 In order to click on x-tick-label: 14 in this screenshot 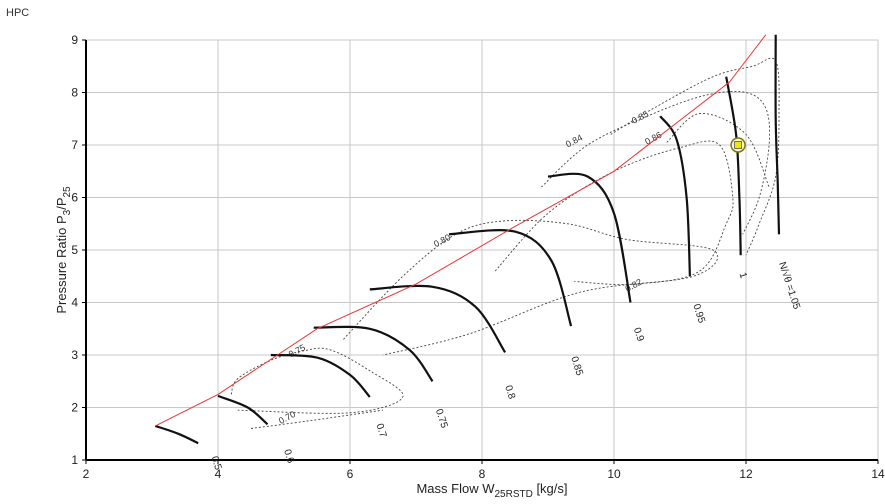, I will do `click(878, 474)`.